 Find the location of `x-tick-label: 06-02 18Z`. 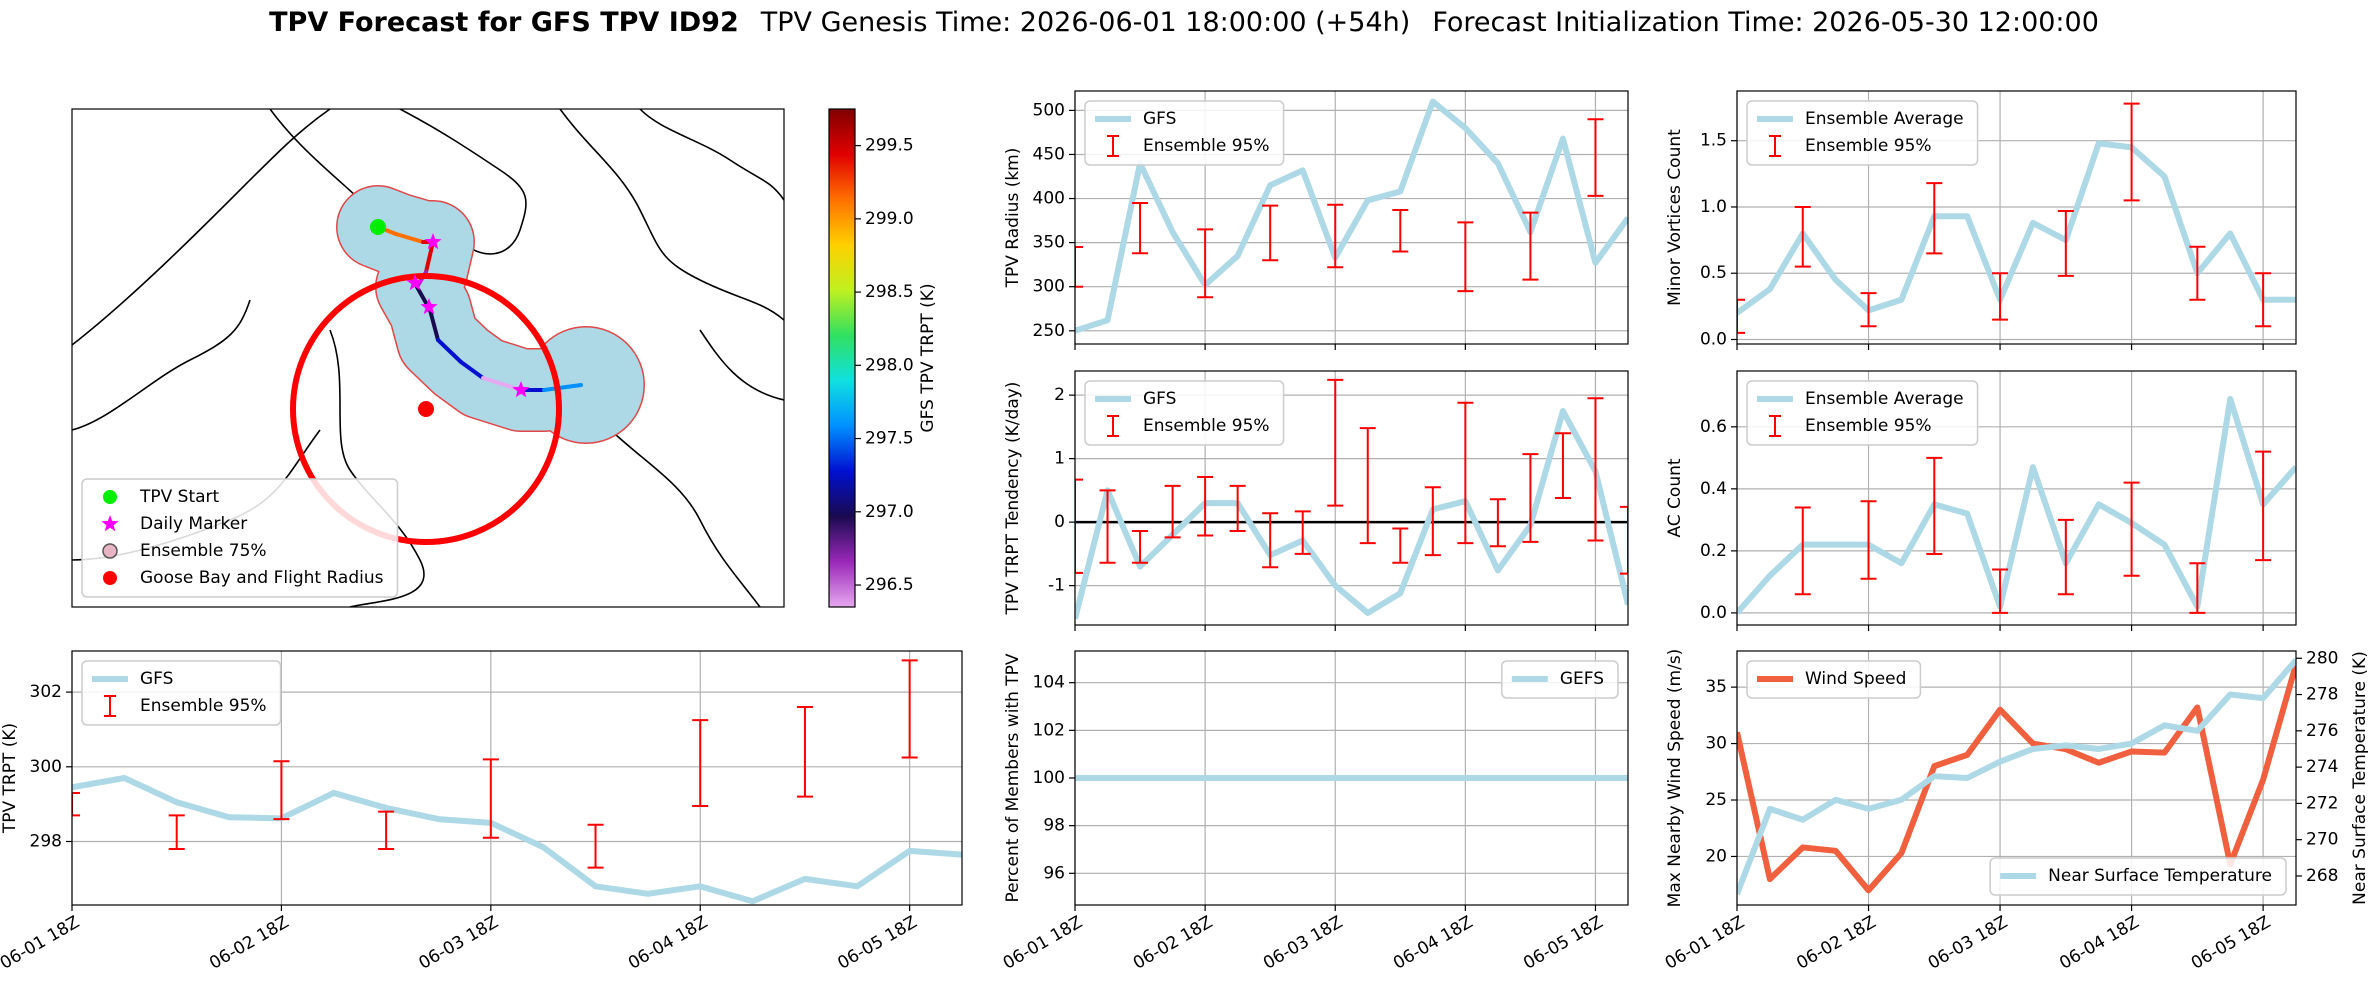

x-tick-label: 06-02 18Z is located at coordinates (1836, 942).